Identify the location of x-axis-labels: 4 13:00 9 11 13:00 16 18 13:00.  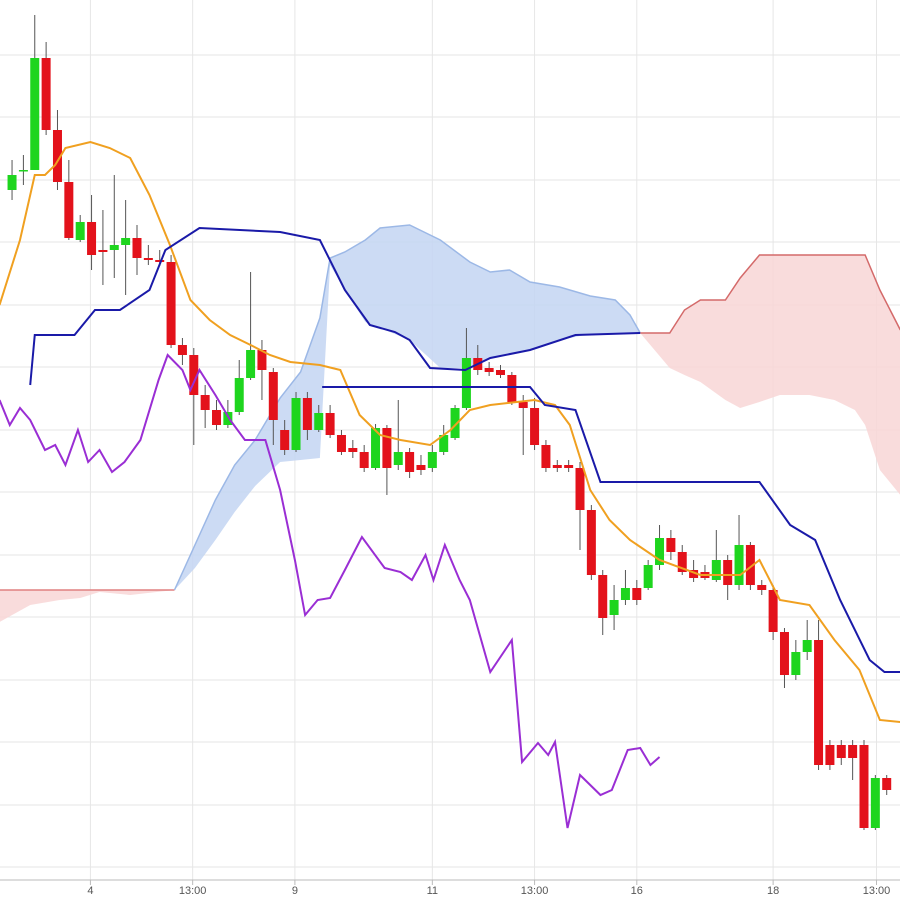
(488, 888).